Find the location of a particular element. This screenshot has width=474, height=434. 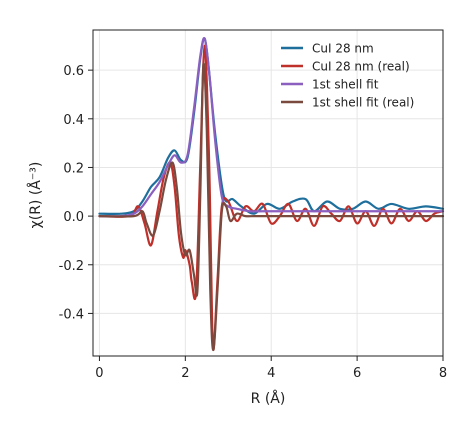

legend-item-1st-shell-fit-real: 1st shell fit (real) is located at coordinates (347, 103).